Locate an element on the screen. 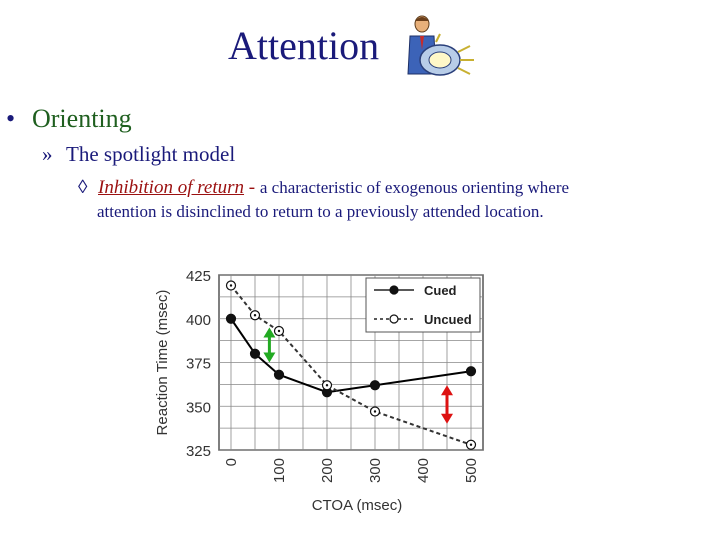  x-tick-label-3: 300 is located at coordinates (375, 470).